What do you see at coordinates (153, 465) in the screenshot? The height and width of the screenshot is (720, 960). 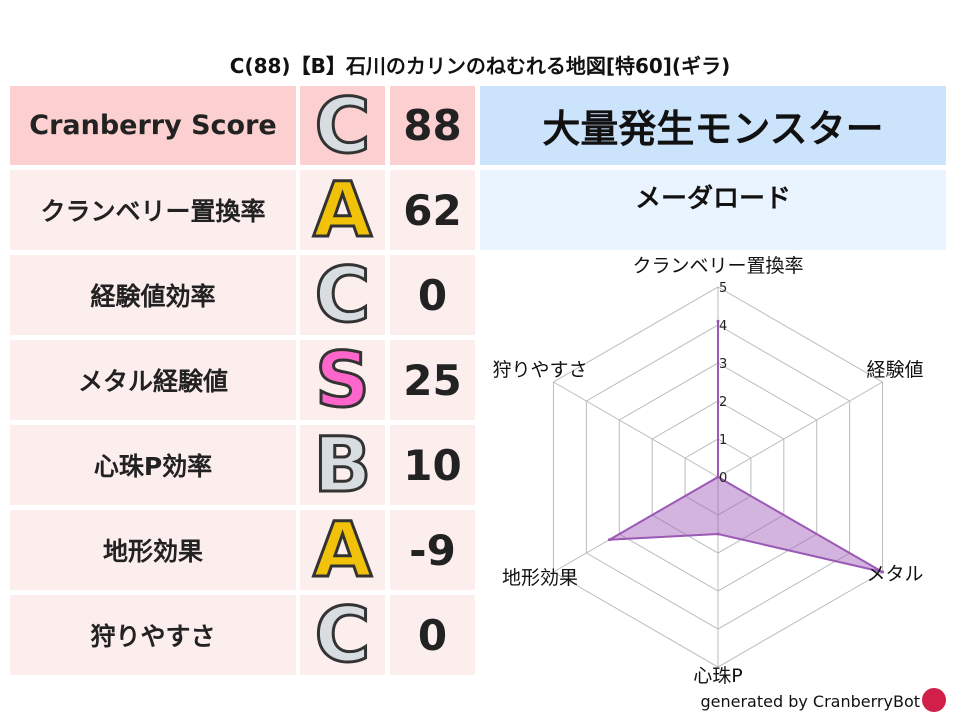 I see `row-label: 心珠P効率` at bounding box center [153, 465].